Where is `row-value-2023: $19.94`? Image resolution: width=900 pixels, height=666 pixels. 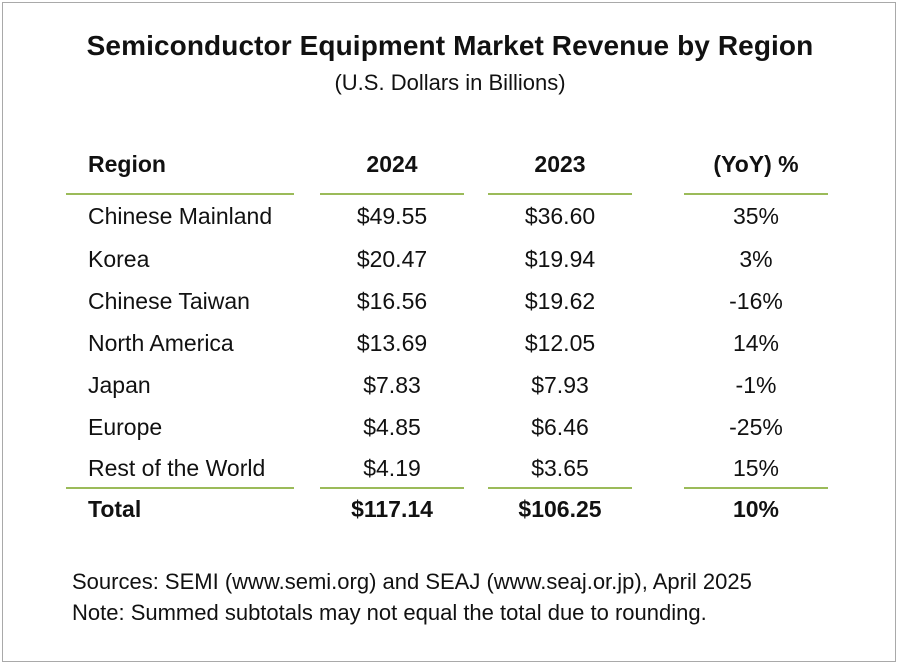 row-value-2023: $19.94 is located at coordinates (560, 259).